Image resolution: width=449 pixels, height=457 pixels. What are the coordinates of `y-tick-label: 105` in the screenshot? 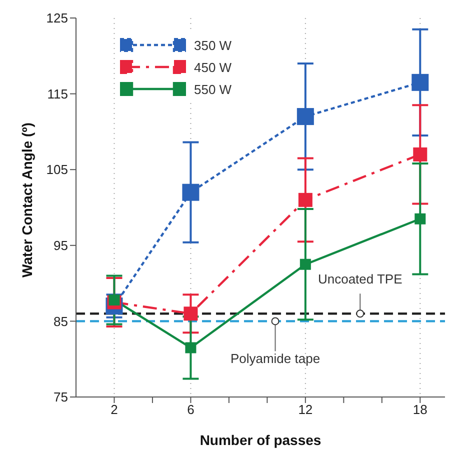 It's located at (57, 170).